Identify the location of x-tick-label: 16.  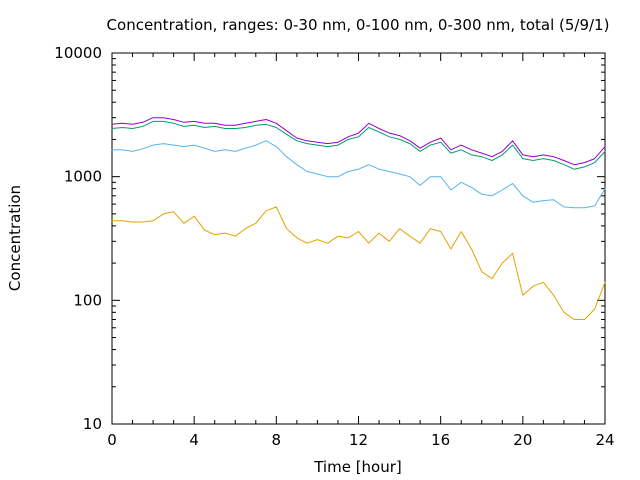
(440, 440).